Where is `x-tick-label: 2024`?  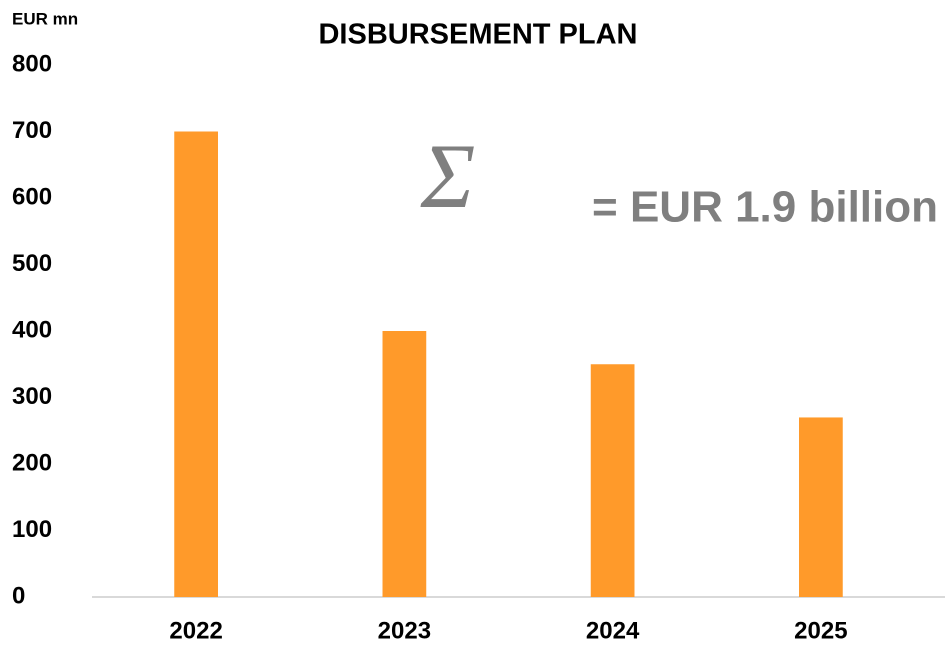
x-tick-label: 2024 is located at coordinates (613, 630).